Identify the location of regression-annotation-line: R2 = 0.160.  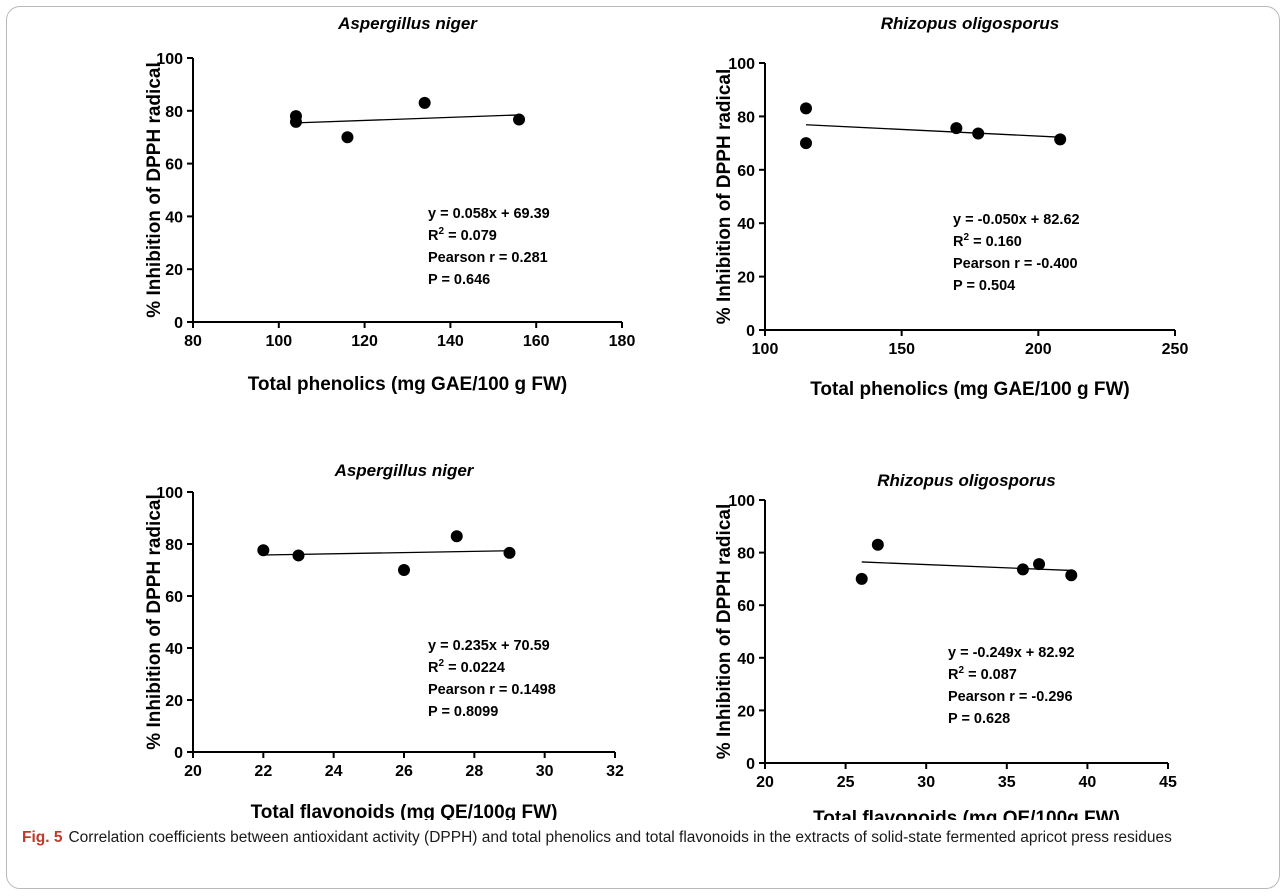
(987, 241).